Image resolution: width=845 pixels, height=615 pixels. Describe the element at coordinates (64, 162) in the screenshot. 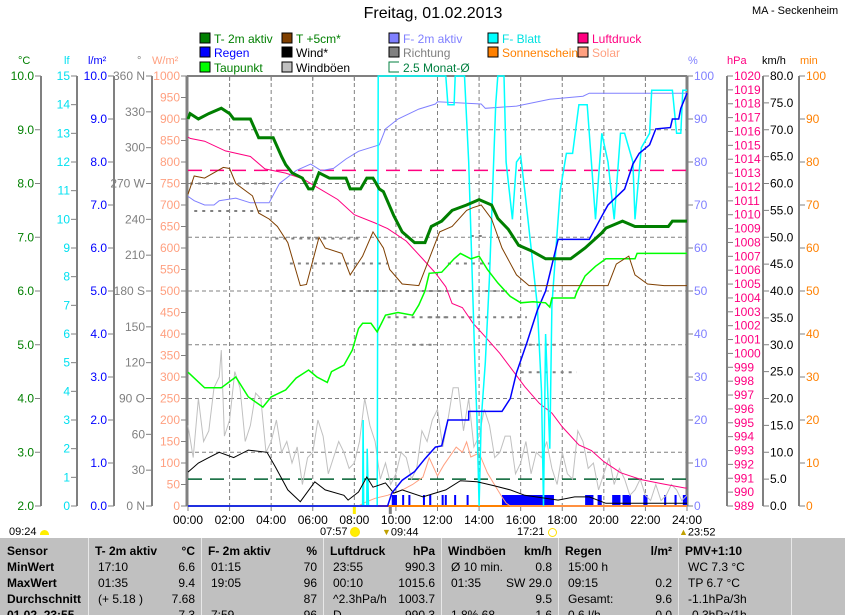

I see `y-tick-label: 12` at that location.